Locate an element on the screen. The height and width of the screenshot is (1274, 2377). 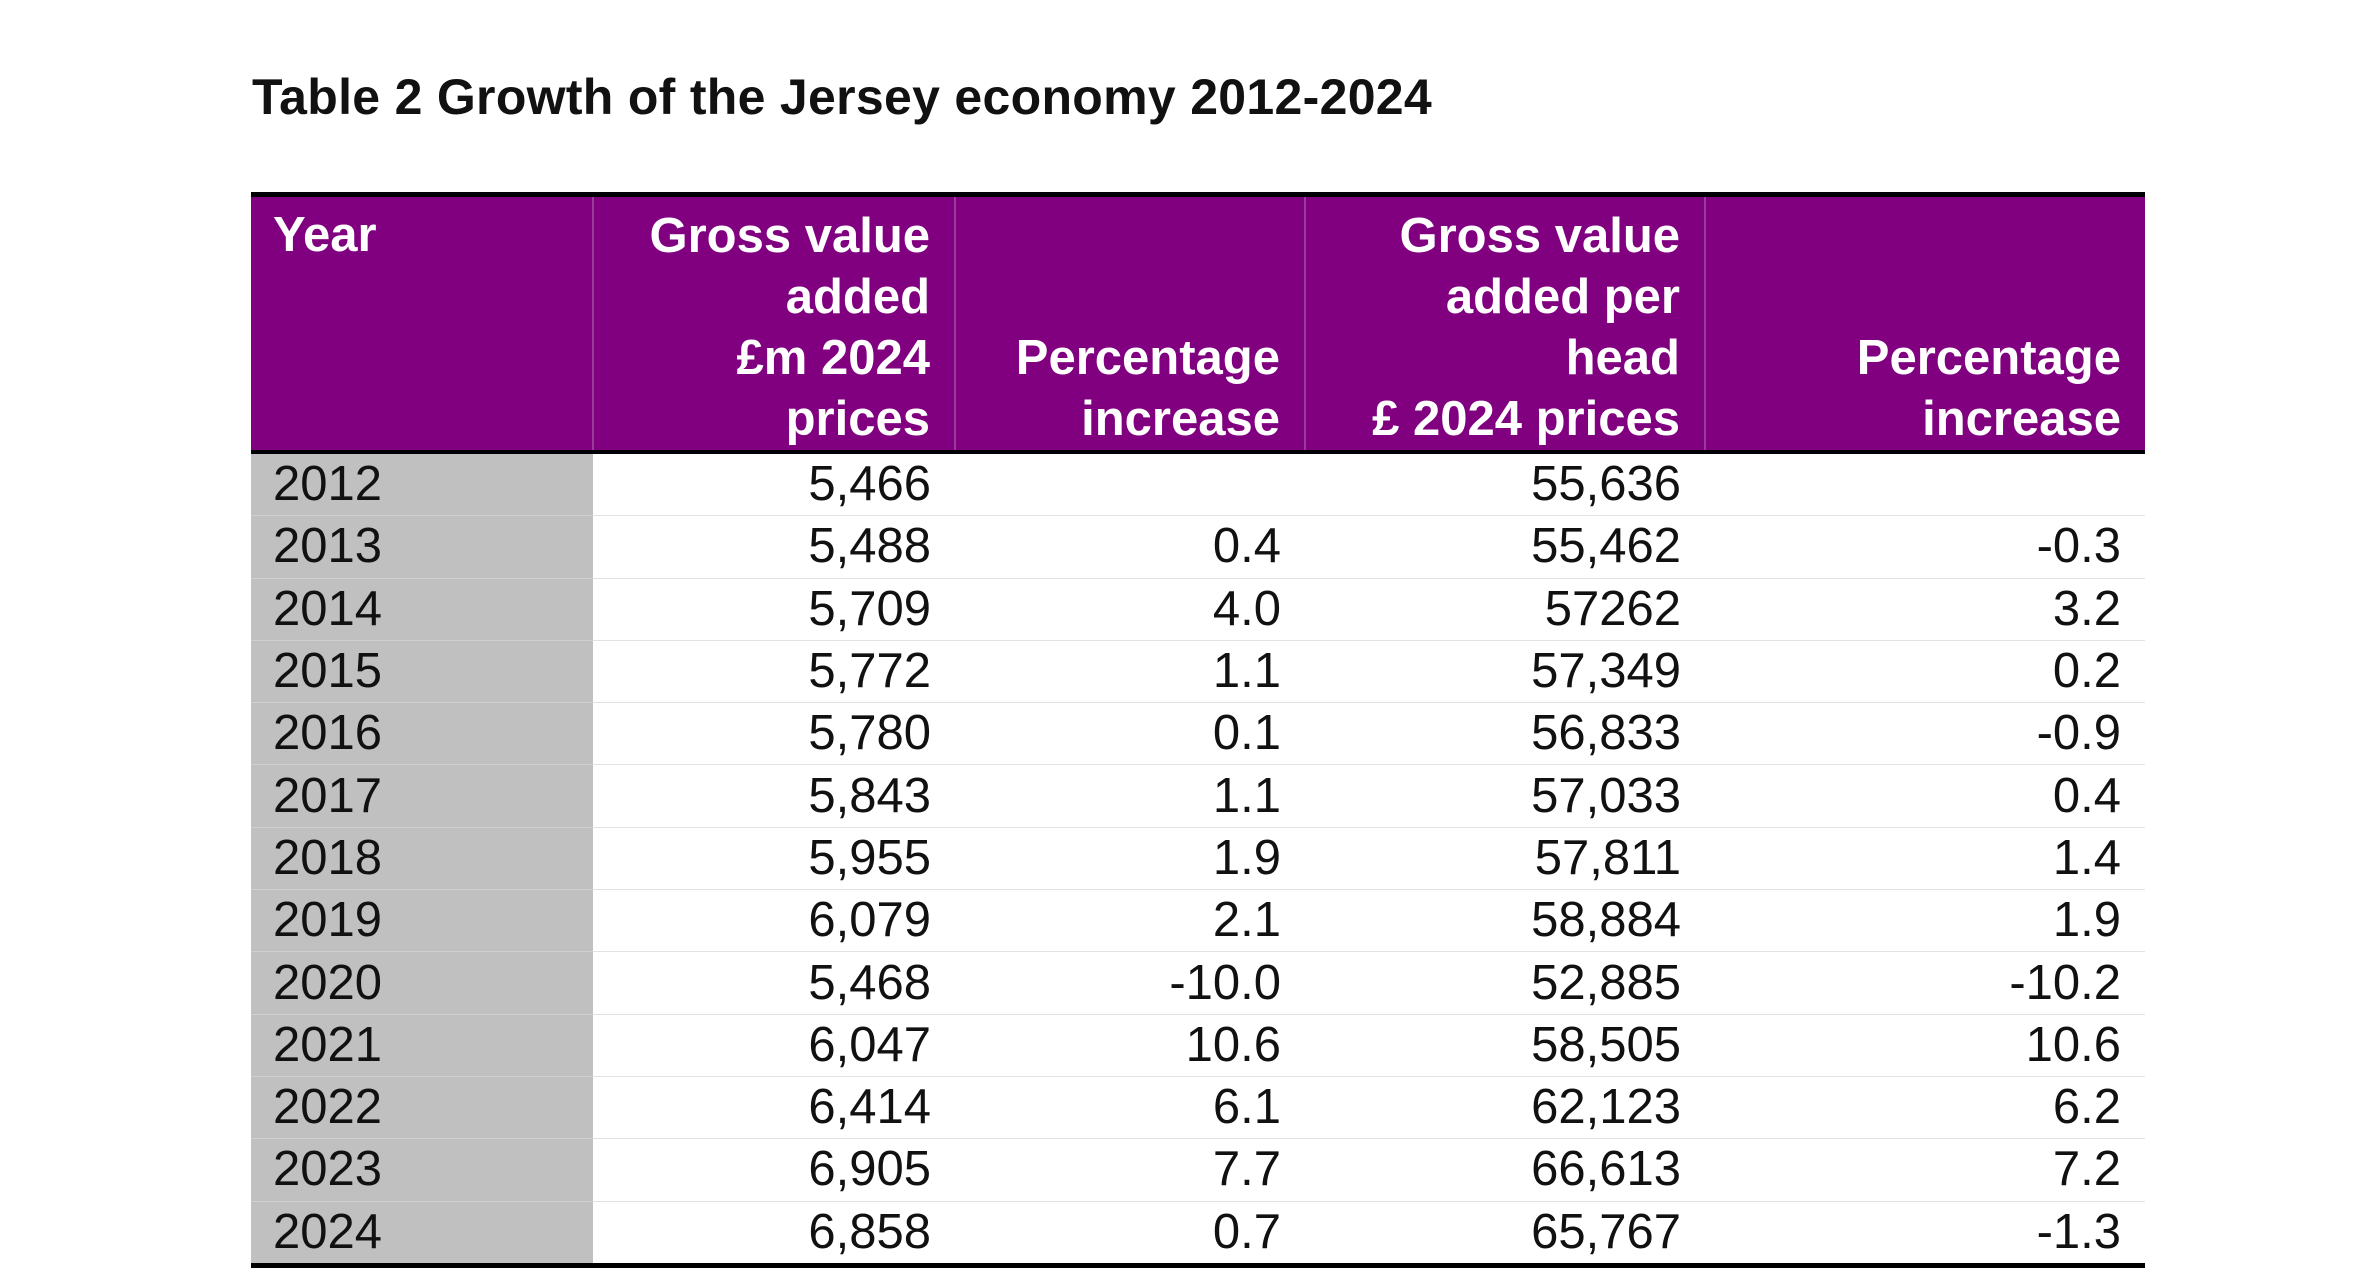
cell-gva: 5,488 is located at coordinates (774, 547).